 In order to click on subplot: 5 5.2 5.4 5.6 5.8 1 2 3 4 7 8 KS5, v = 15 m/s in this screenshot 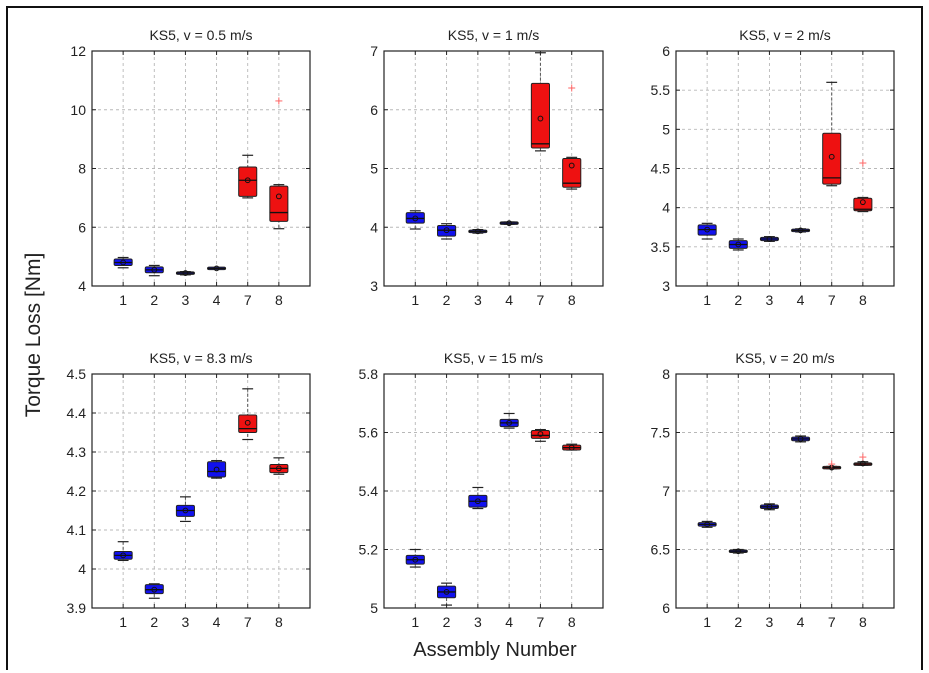, I will do `click(481, 490)`.